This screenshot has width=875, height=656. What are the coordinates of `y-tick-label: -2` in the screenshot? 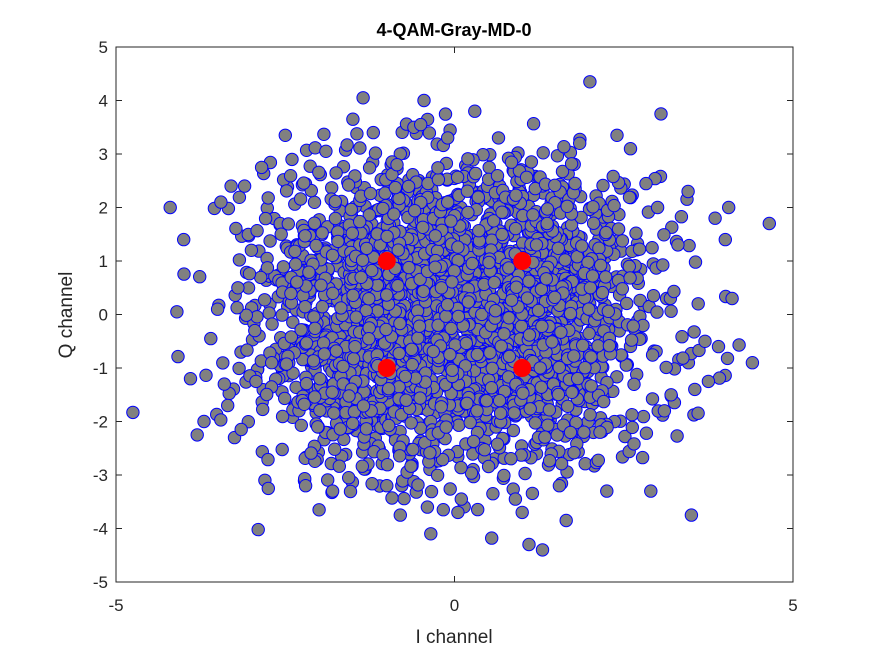 It's located at (100, 422).